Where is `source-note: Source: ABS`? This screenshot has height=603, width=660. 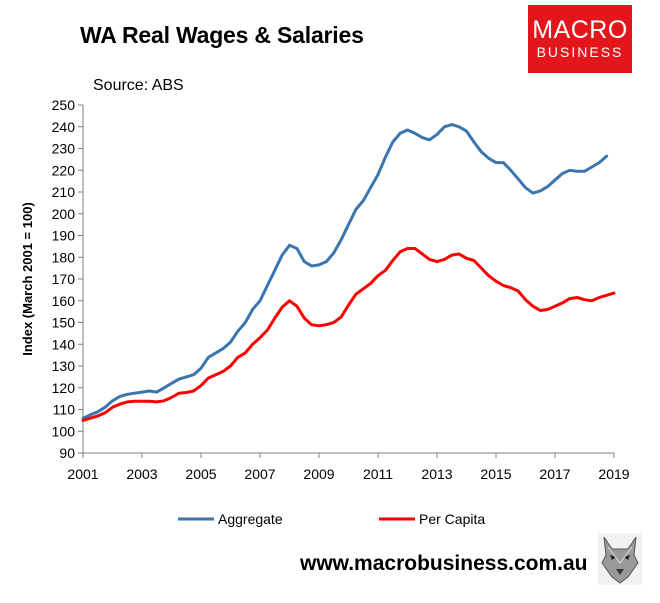
source-note: Source: ABS is located at coordinates (138, 85).